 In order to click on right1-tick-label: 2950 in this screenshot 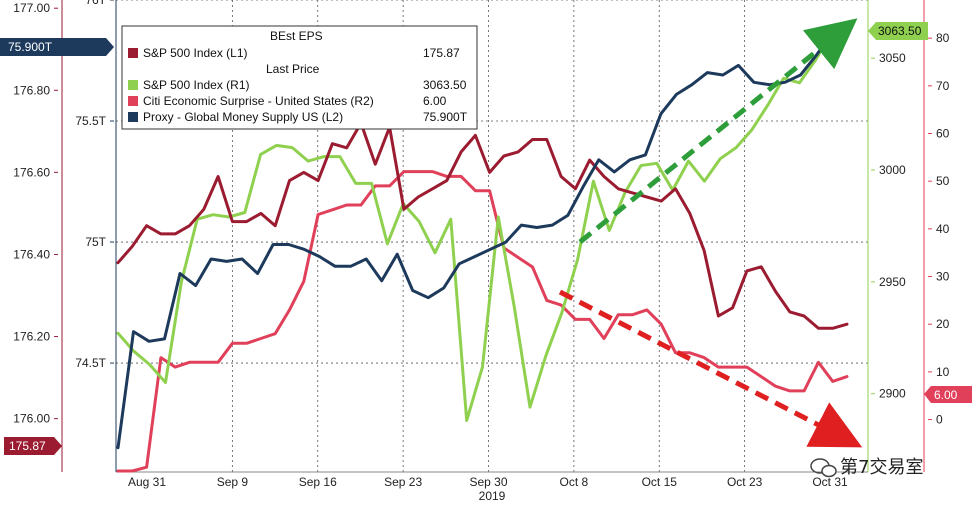, I will do `click(892, 282)`.